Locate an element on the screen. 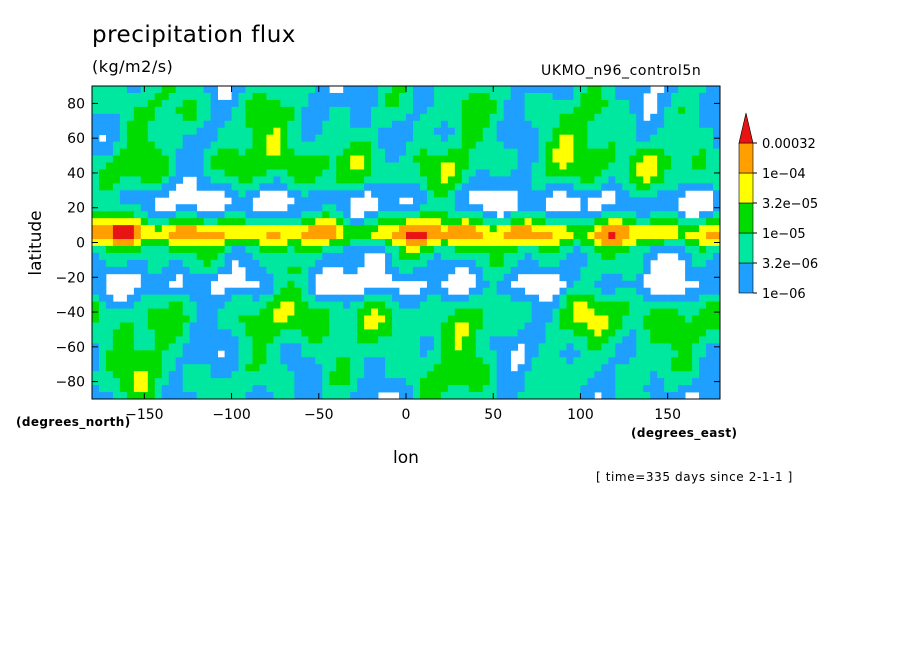 This screenshot has width=904, height=654. y-tick-label: 80 is located at coordinates (76, 104).